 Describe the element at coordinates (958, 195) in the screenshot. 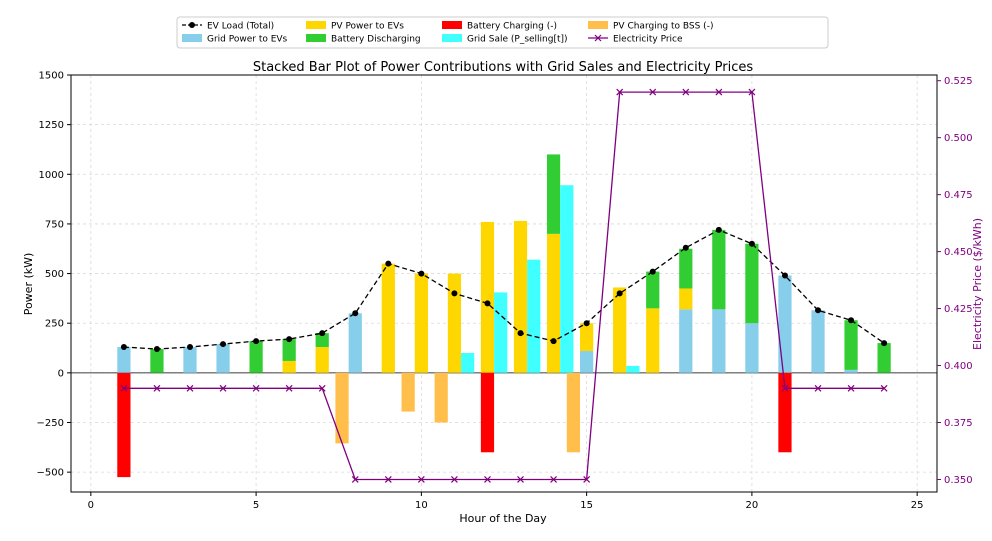

I see `y2-tick-label: 0.475` at that location.